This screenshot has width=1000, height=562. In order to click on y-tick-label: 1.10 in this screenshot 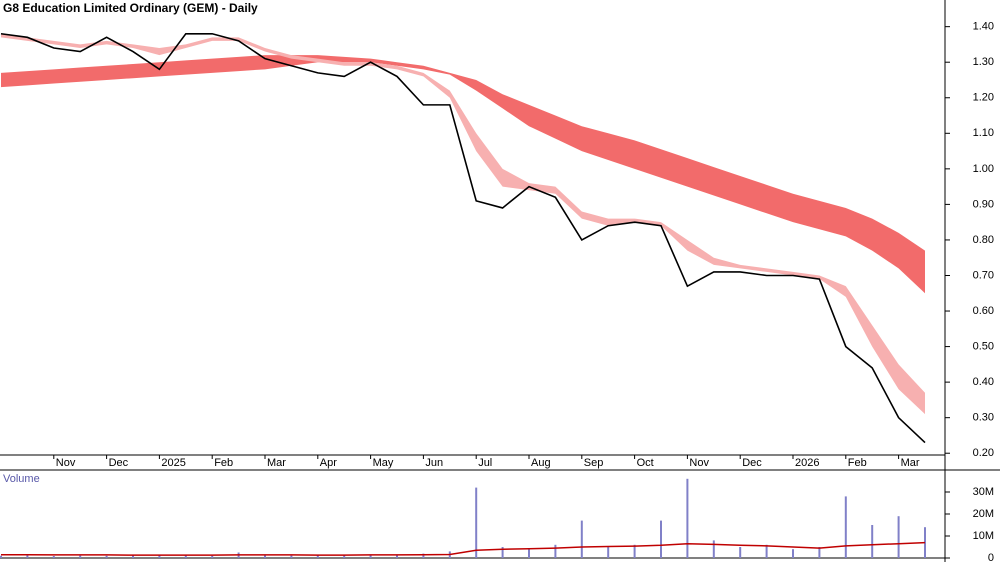, I will do `click(983, 133)`.